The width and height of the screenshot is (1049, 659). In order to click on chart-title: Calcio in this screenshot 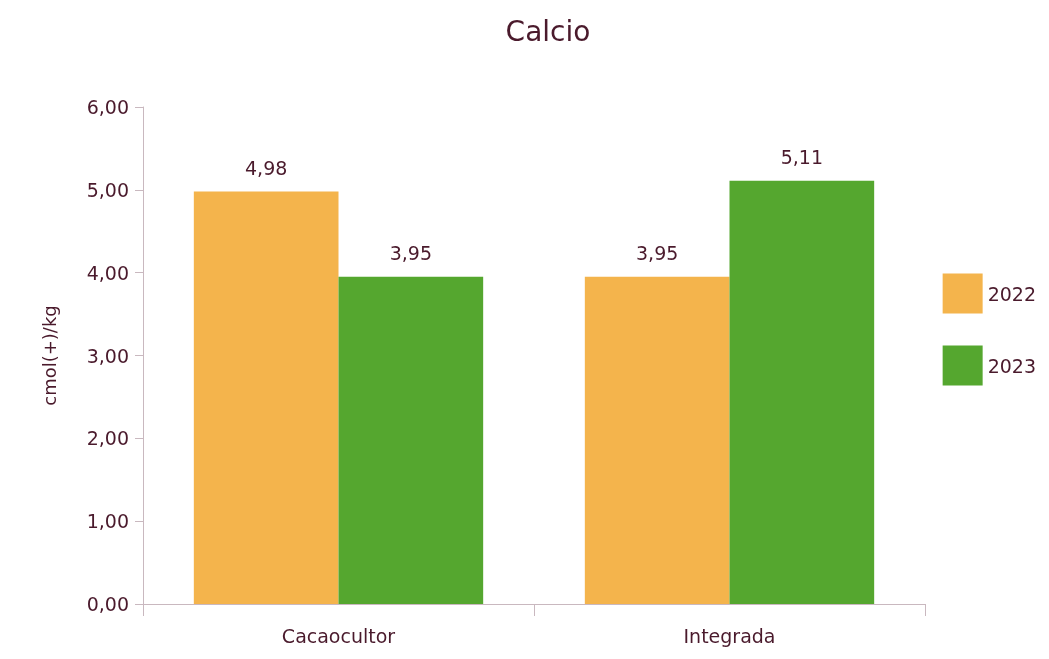, I will do `click(548, 31)`.